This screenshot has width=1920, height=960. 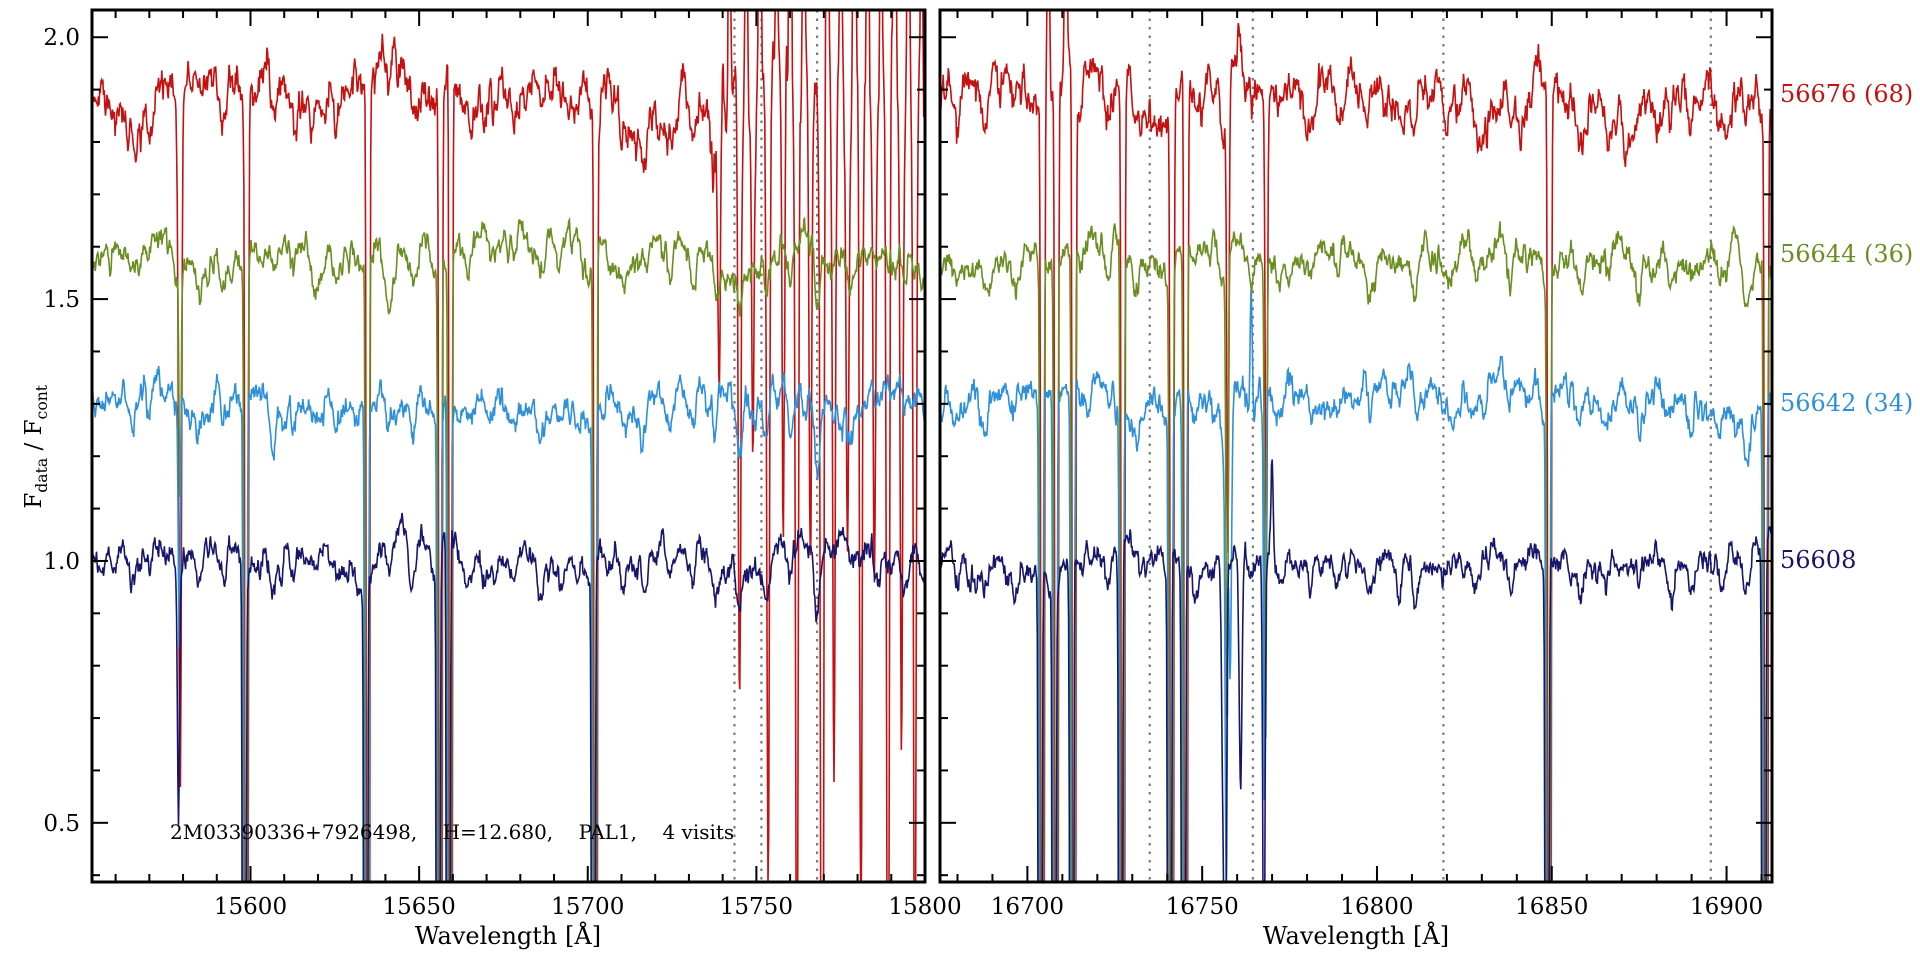 What do you see at coordinates (419, 907) in the screenshot?
I see `x-tick-label: 15650` at bounding box center [419, 907].